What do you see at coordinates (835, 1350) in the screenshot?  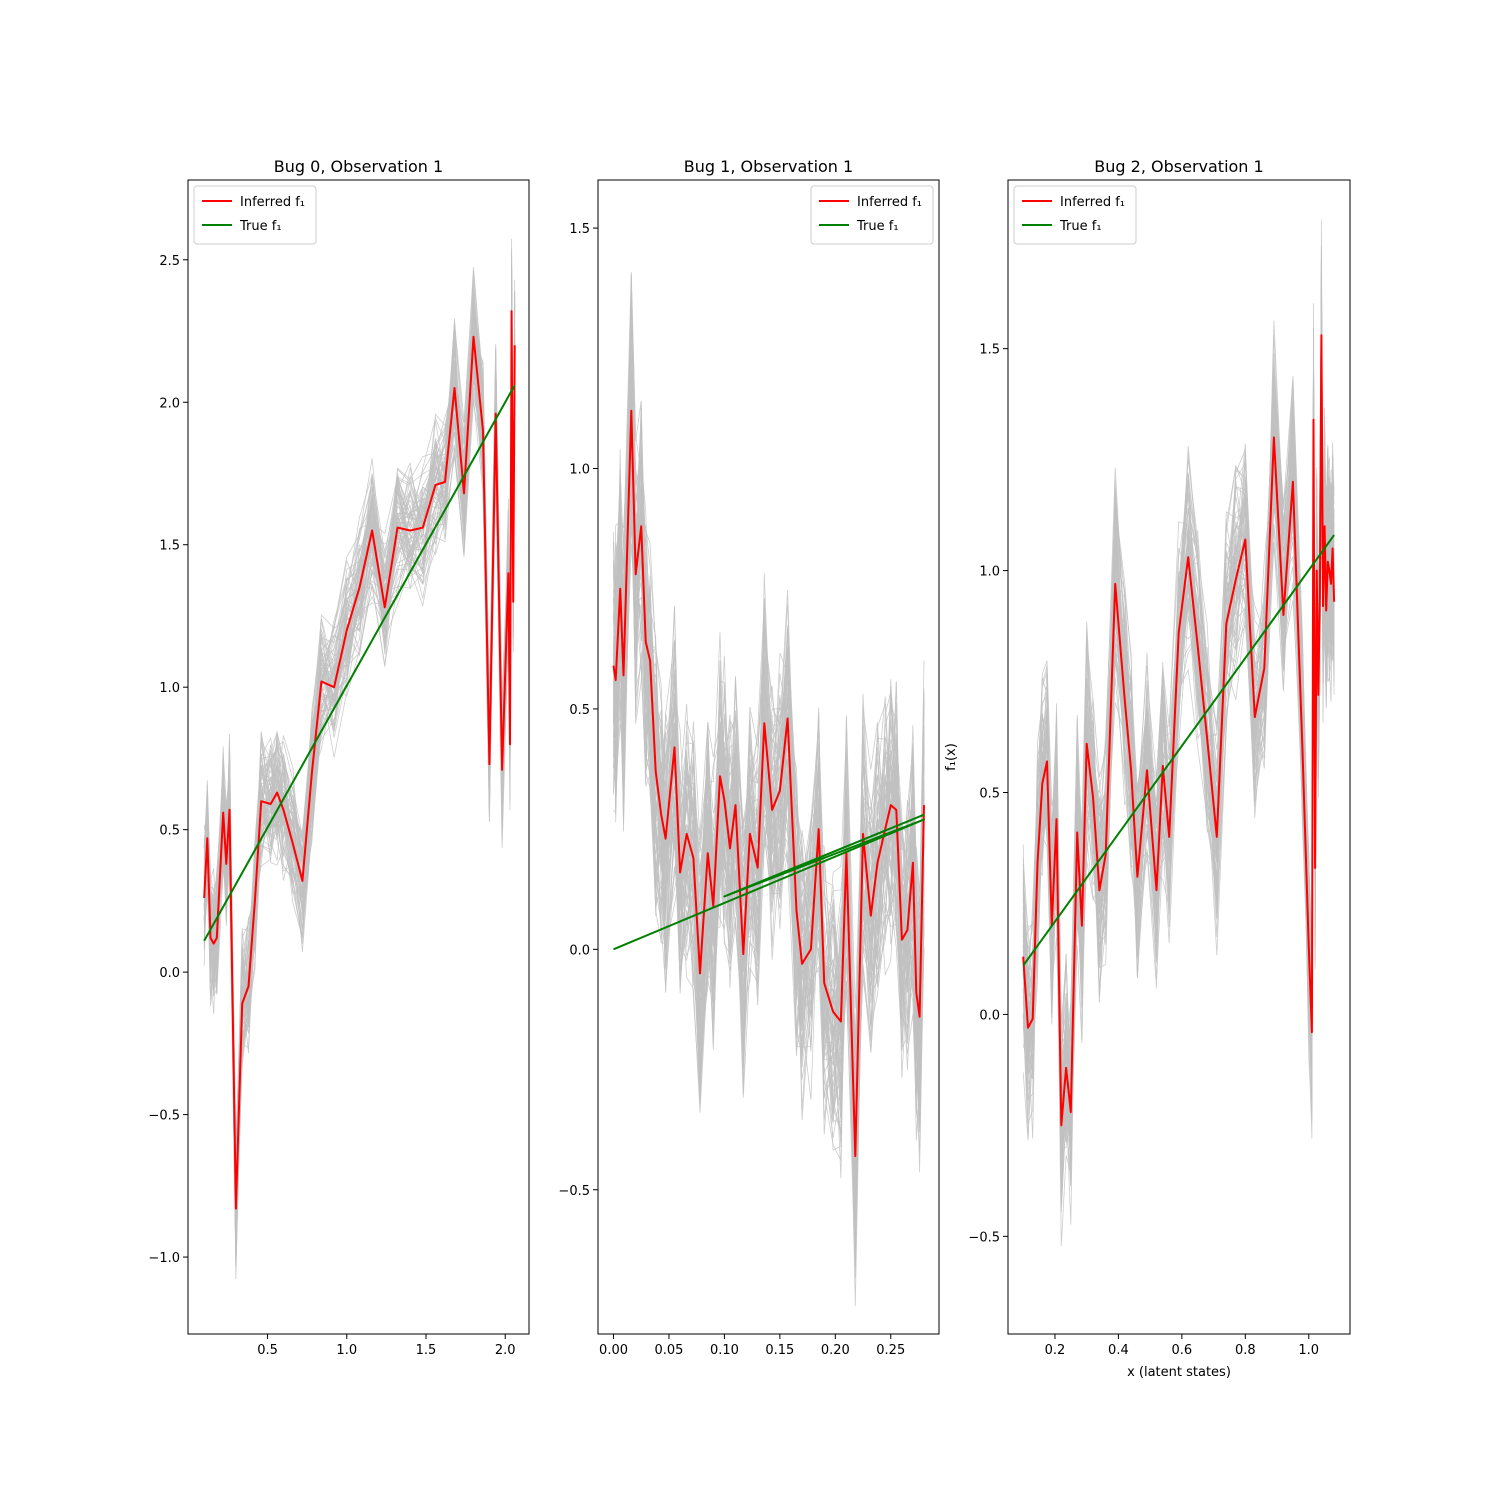 I see `x-tick-label: 0.20` at bounding box center [835, 1350].